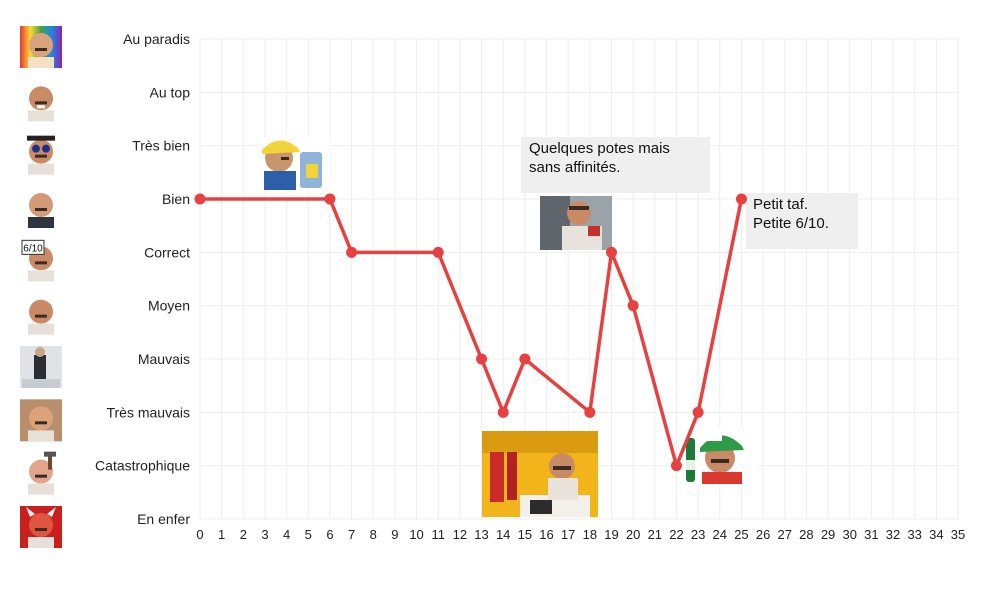 The image size is (998, 600). I want to click on annotation-friends: Quelques potes mais sans affinités., so click(615, 165).